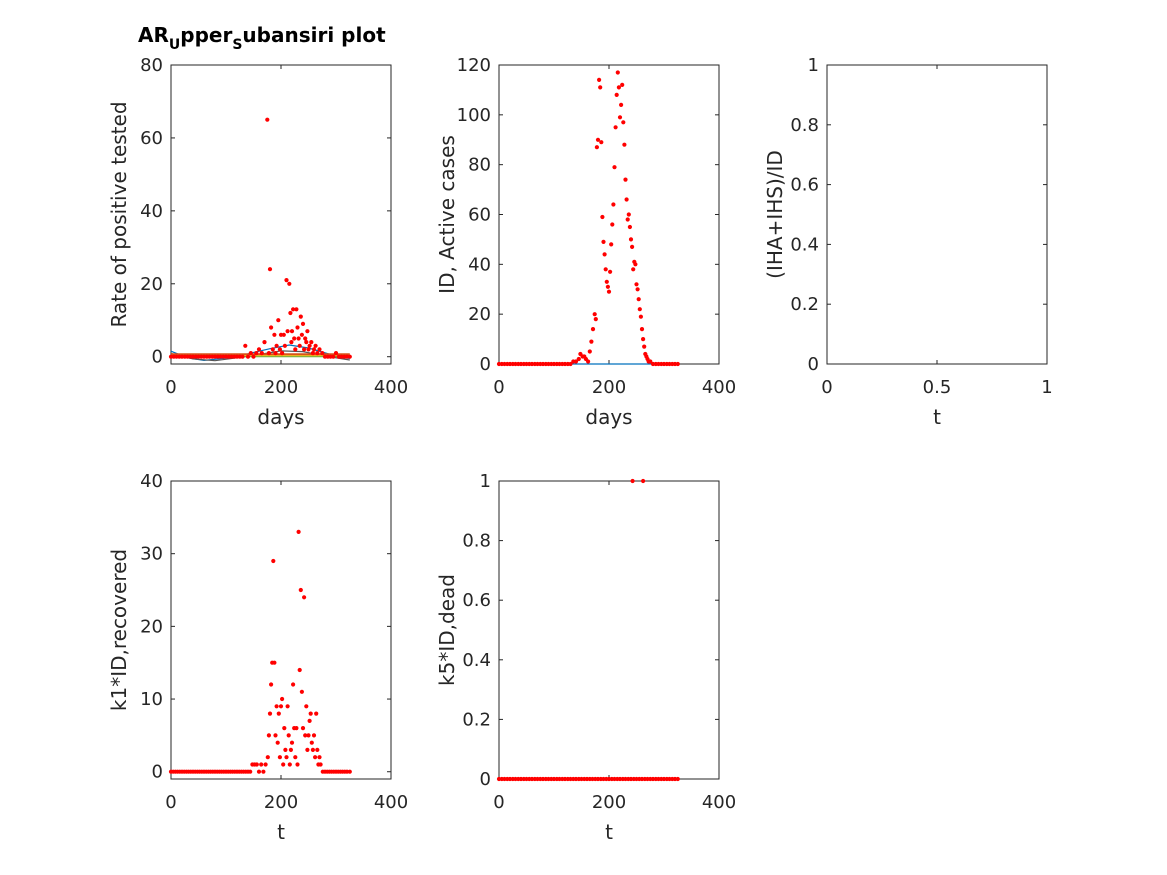  Describe the element at coordinates (609, 387) in the screenshot. I see `active-xtick-label-1: 200` at that location.